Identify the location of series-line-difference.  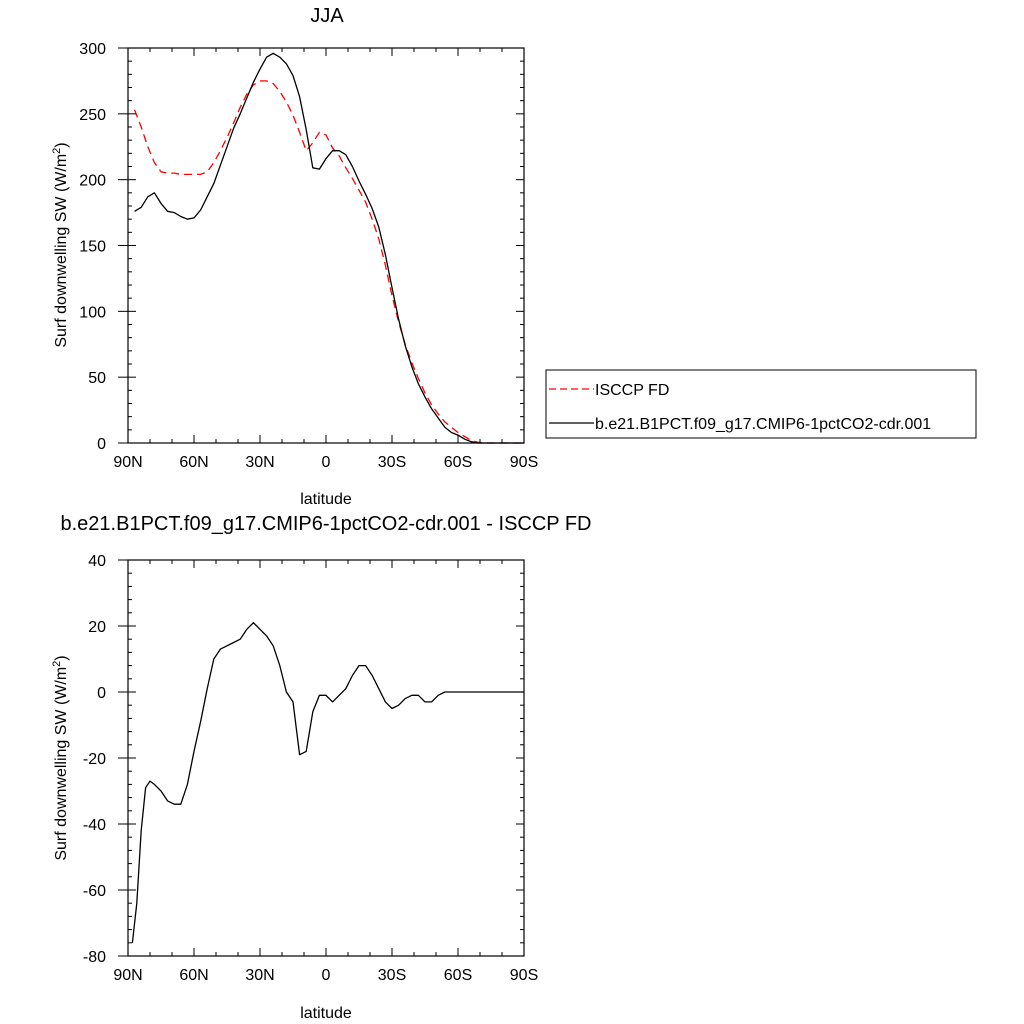
(327, 782).